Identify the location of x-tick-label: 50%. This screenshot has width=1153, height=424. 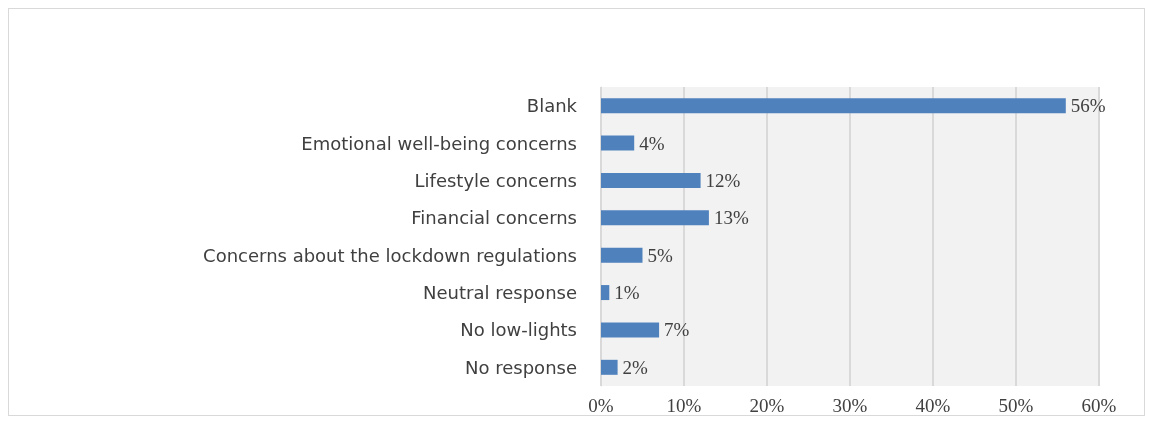
(1016, 405).